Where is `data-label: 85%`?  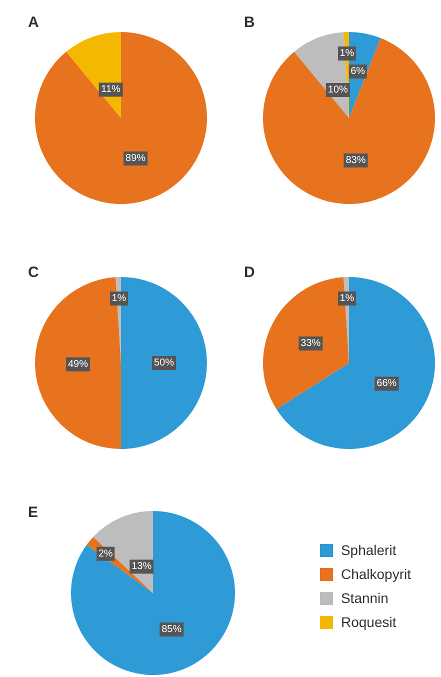
data-label: 85% is located at coordinates (172, 630).